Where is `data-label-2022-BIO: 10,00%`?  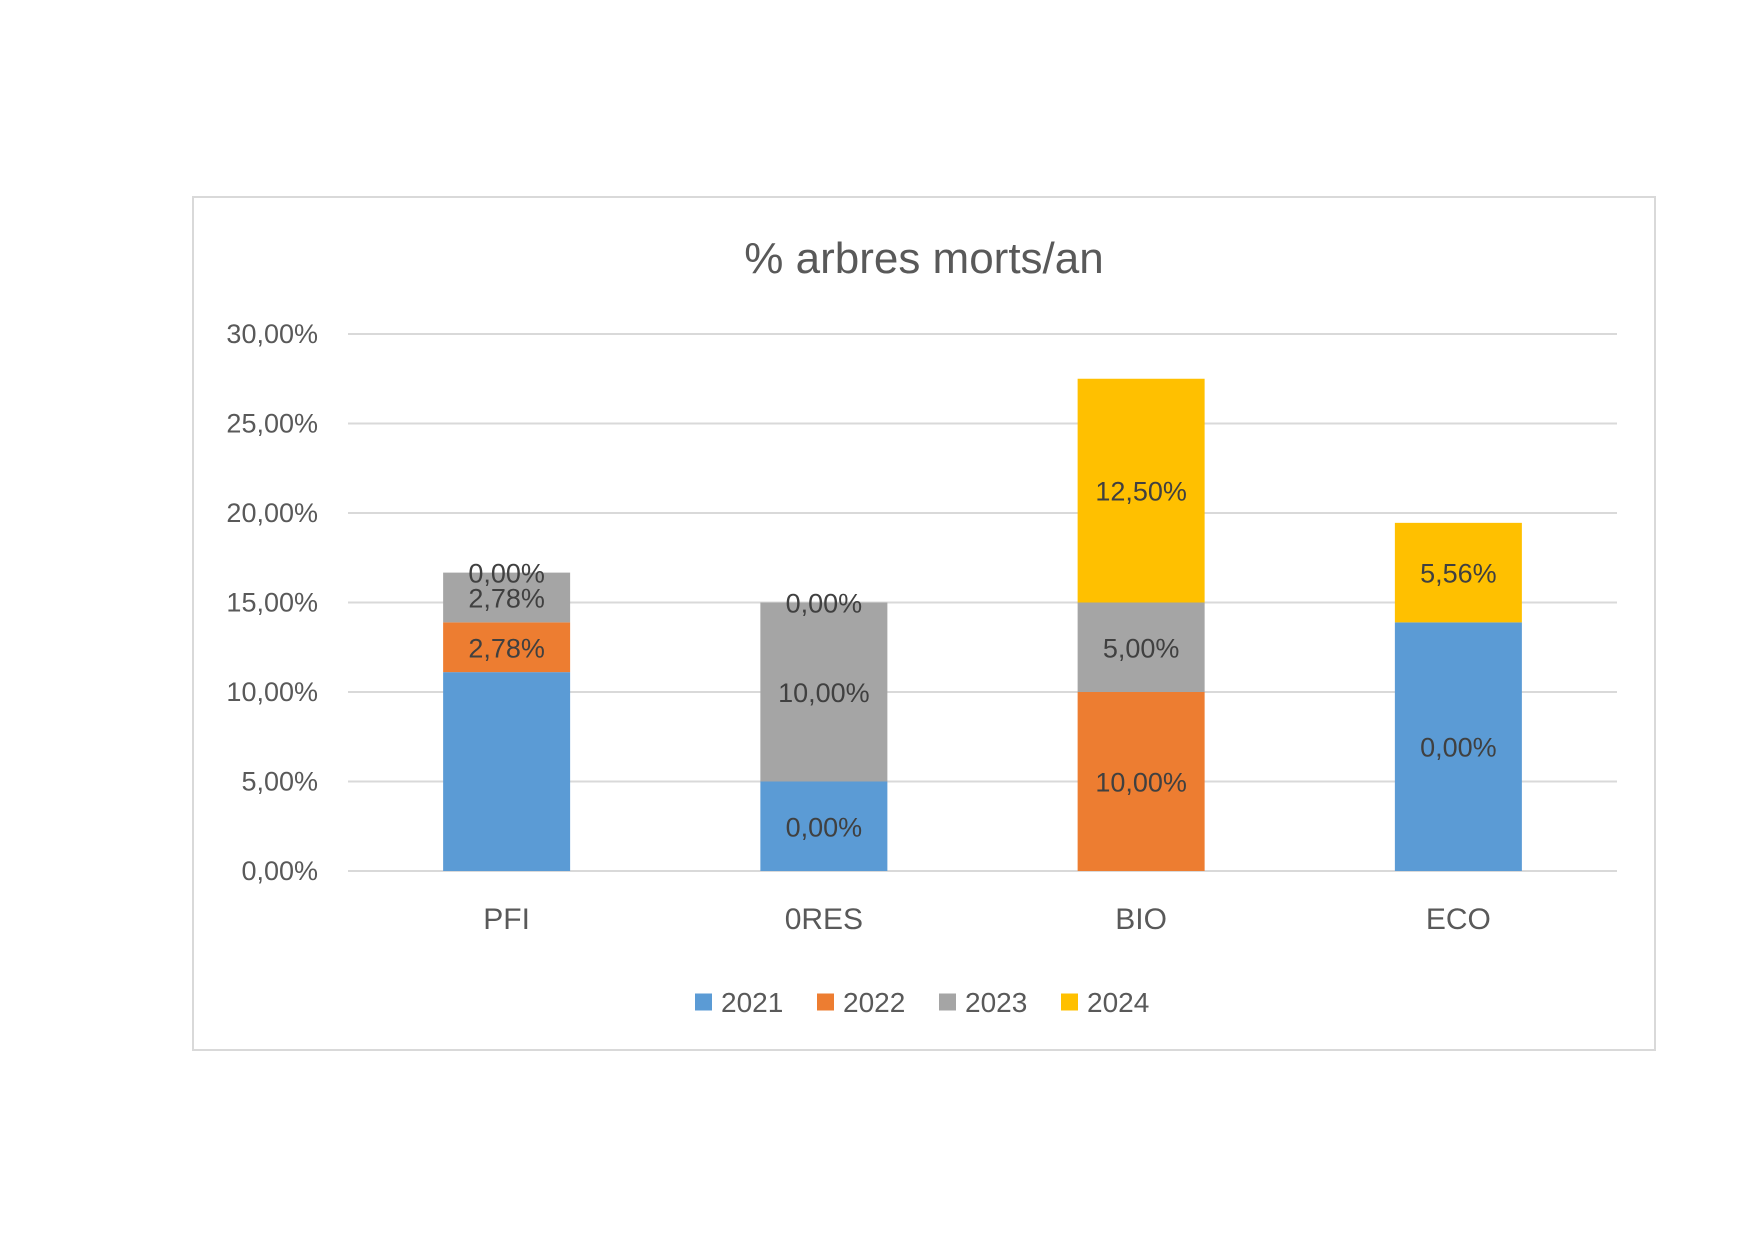 data-label-2022-BIO: 10,00% is located at coordinates (1141, 783).